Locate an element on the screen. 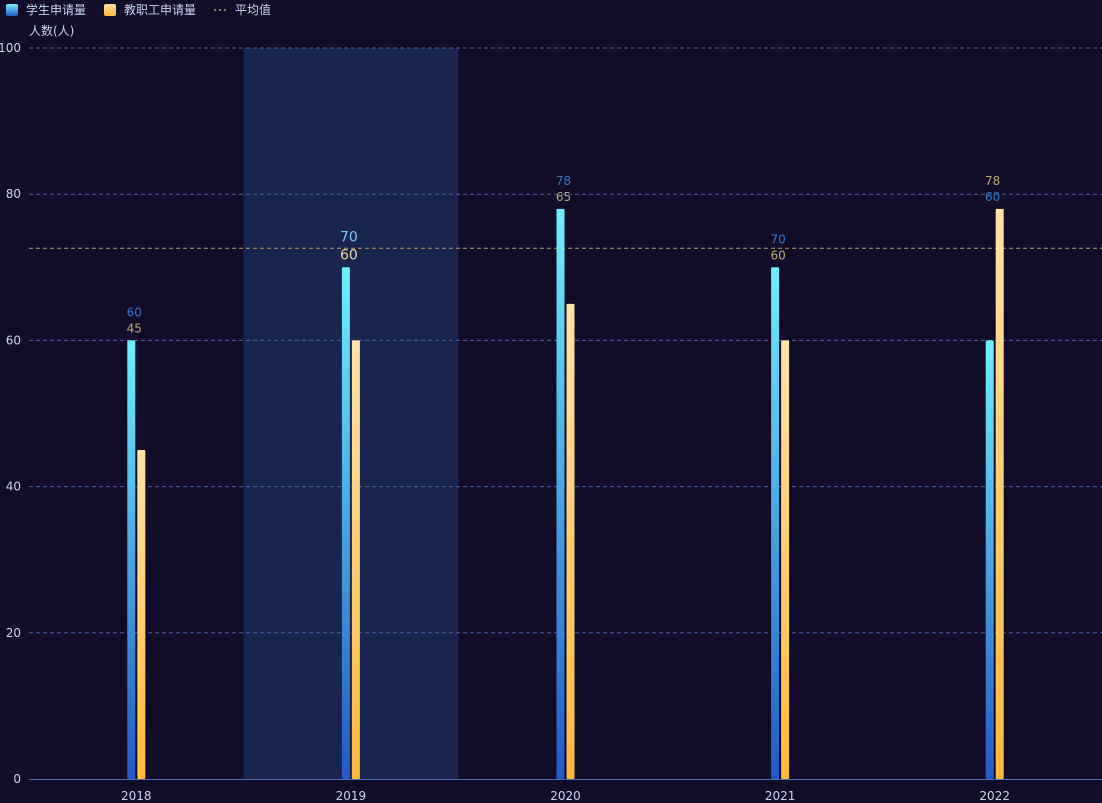  value-label-staff: 78 is located at coordinates (992, 181).